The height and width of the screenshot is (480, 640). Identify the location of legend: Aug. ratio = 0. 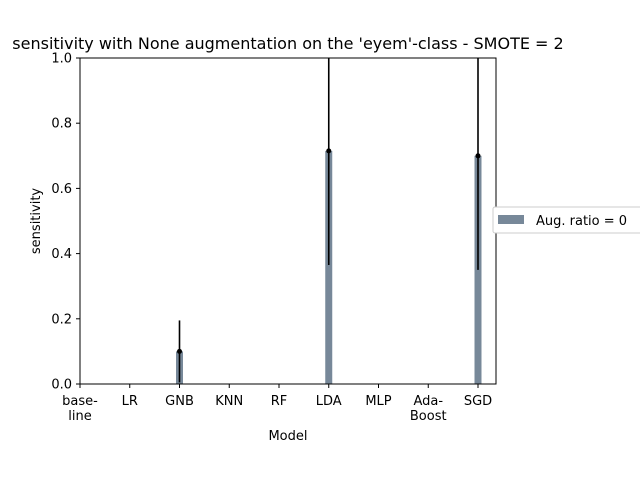
(566, 220).